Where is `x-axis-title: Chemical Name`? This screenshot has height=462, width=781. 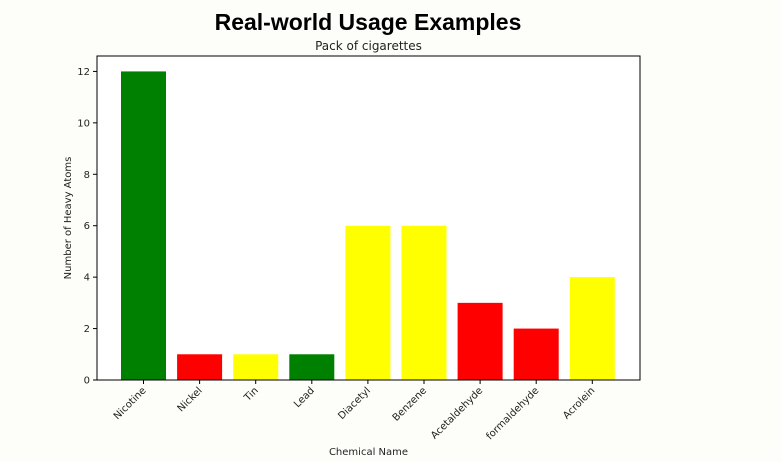
x-axis-title: Chemical Name is located at coordinates (368, 452).